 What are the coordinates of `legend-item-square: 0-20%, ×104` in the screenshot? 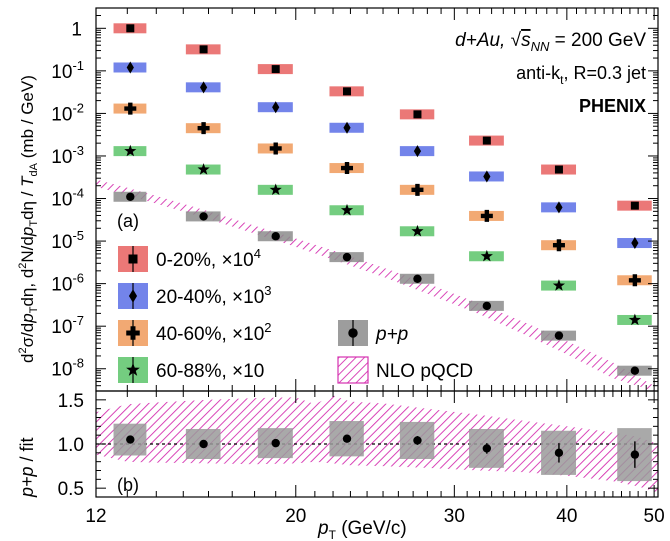 It's located at (189, 259).